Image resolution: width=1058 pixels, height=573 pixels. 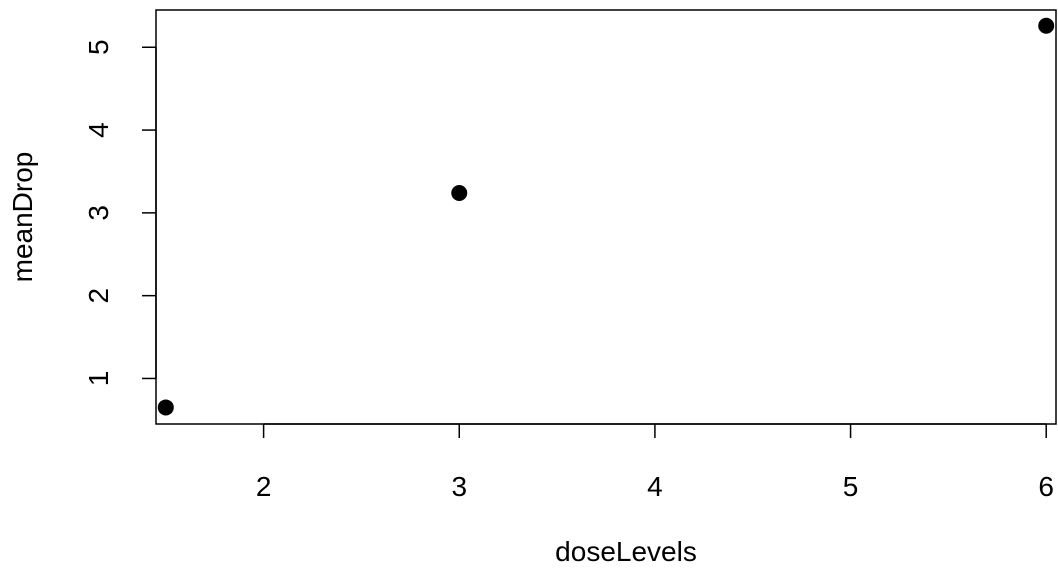 I want to click on y-tick-label: 4, so click(x=98, y=130).